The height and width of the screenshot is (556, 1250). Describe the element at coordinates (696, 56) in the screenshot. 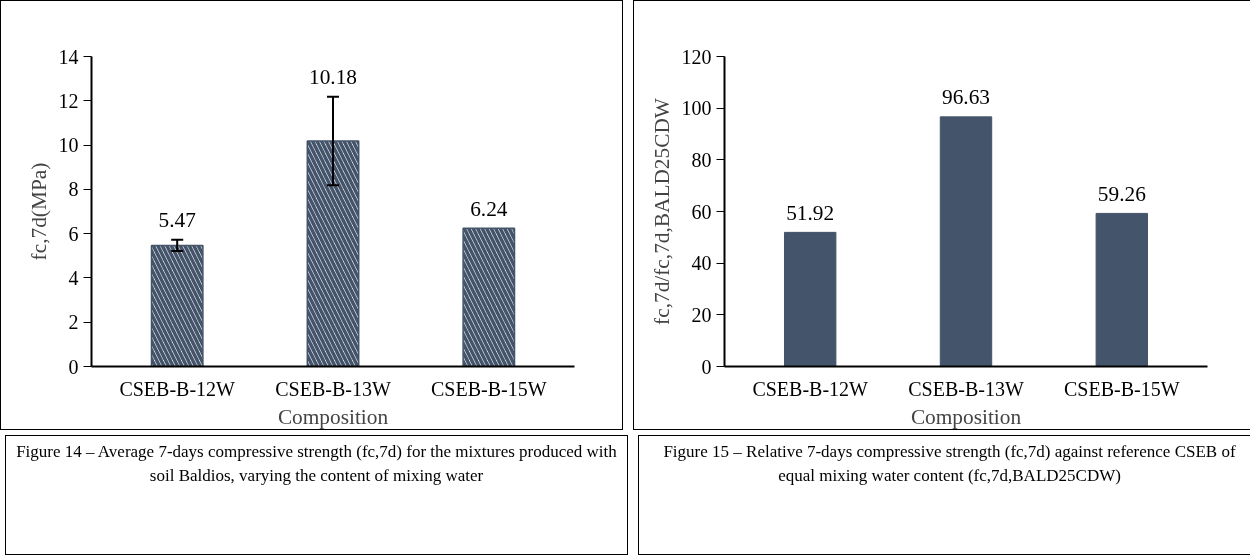

I see `y-tick-label: 120` at that location.